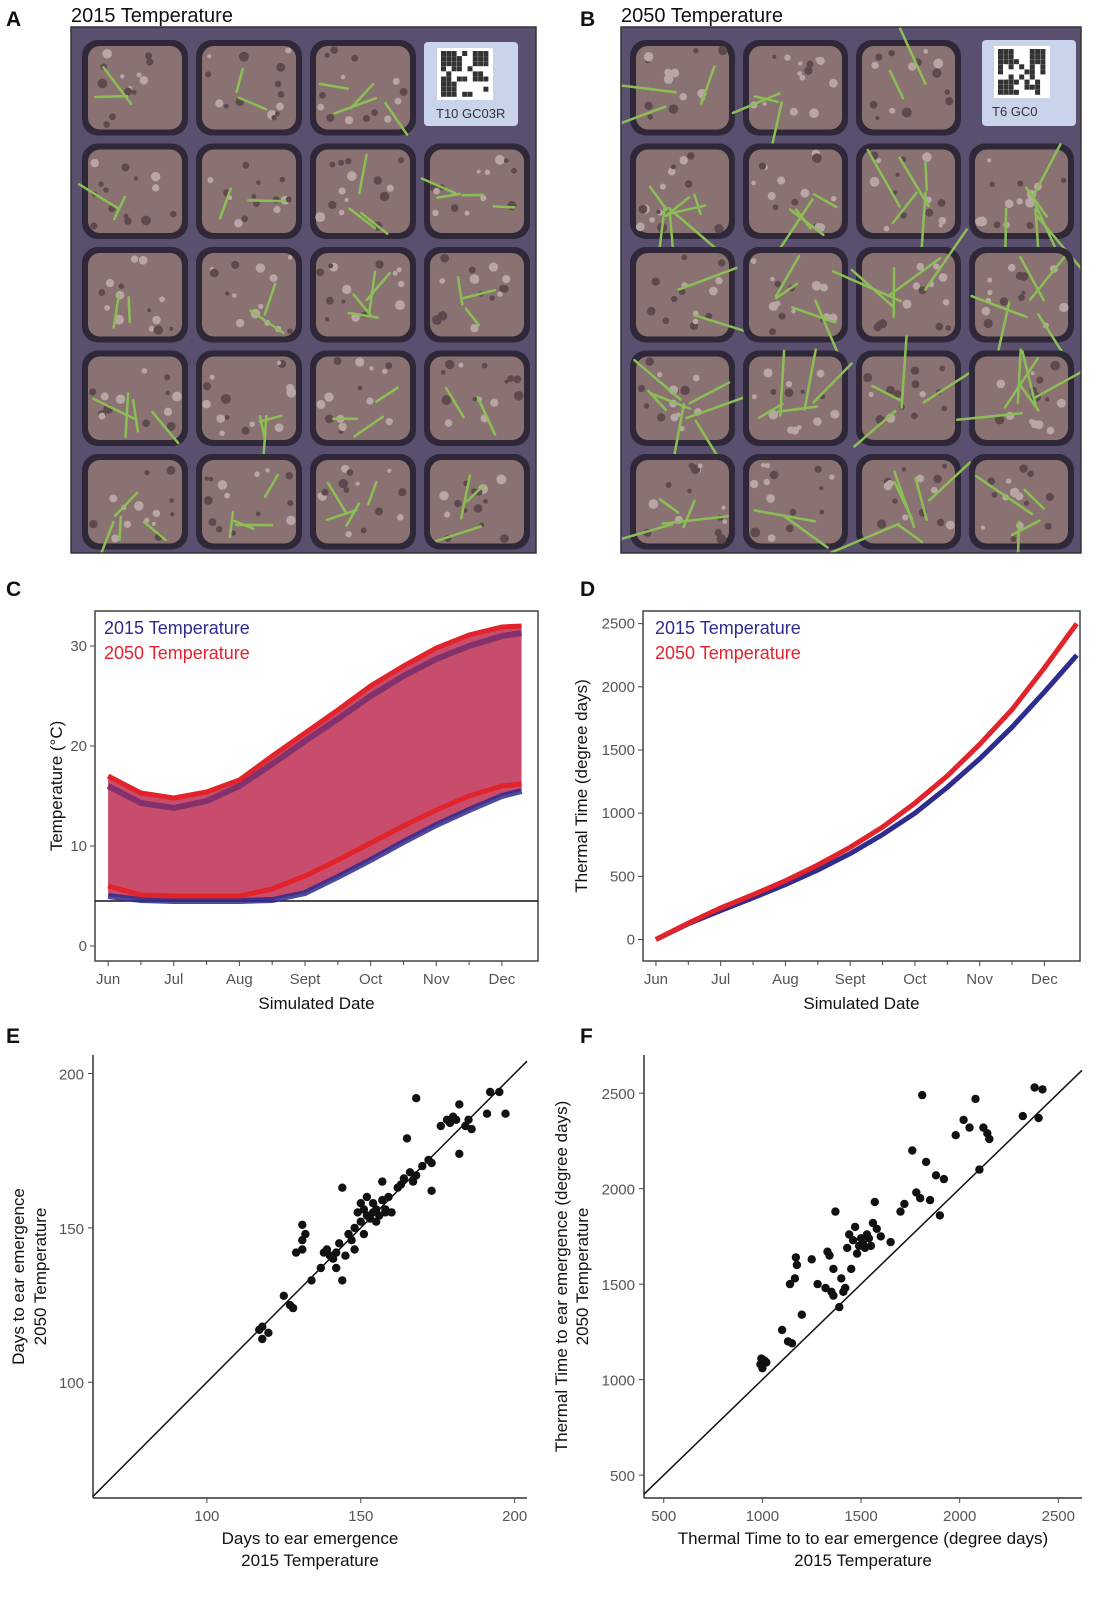 The image size is (1097, 1597). Describe the element at coordinates (622, 1476) in the screenshot. I see `y-tick-label: 500` at that location.